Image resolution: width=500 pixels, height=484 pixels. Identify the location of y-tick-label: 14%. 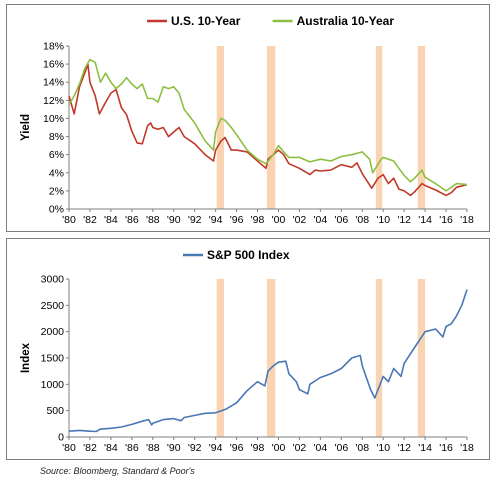
(53, 83).